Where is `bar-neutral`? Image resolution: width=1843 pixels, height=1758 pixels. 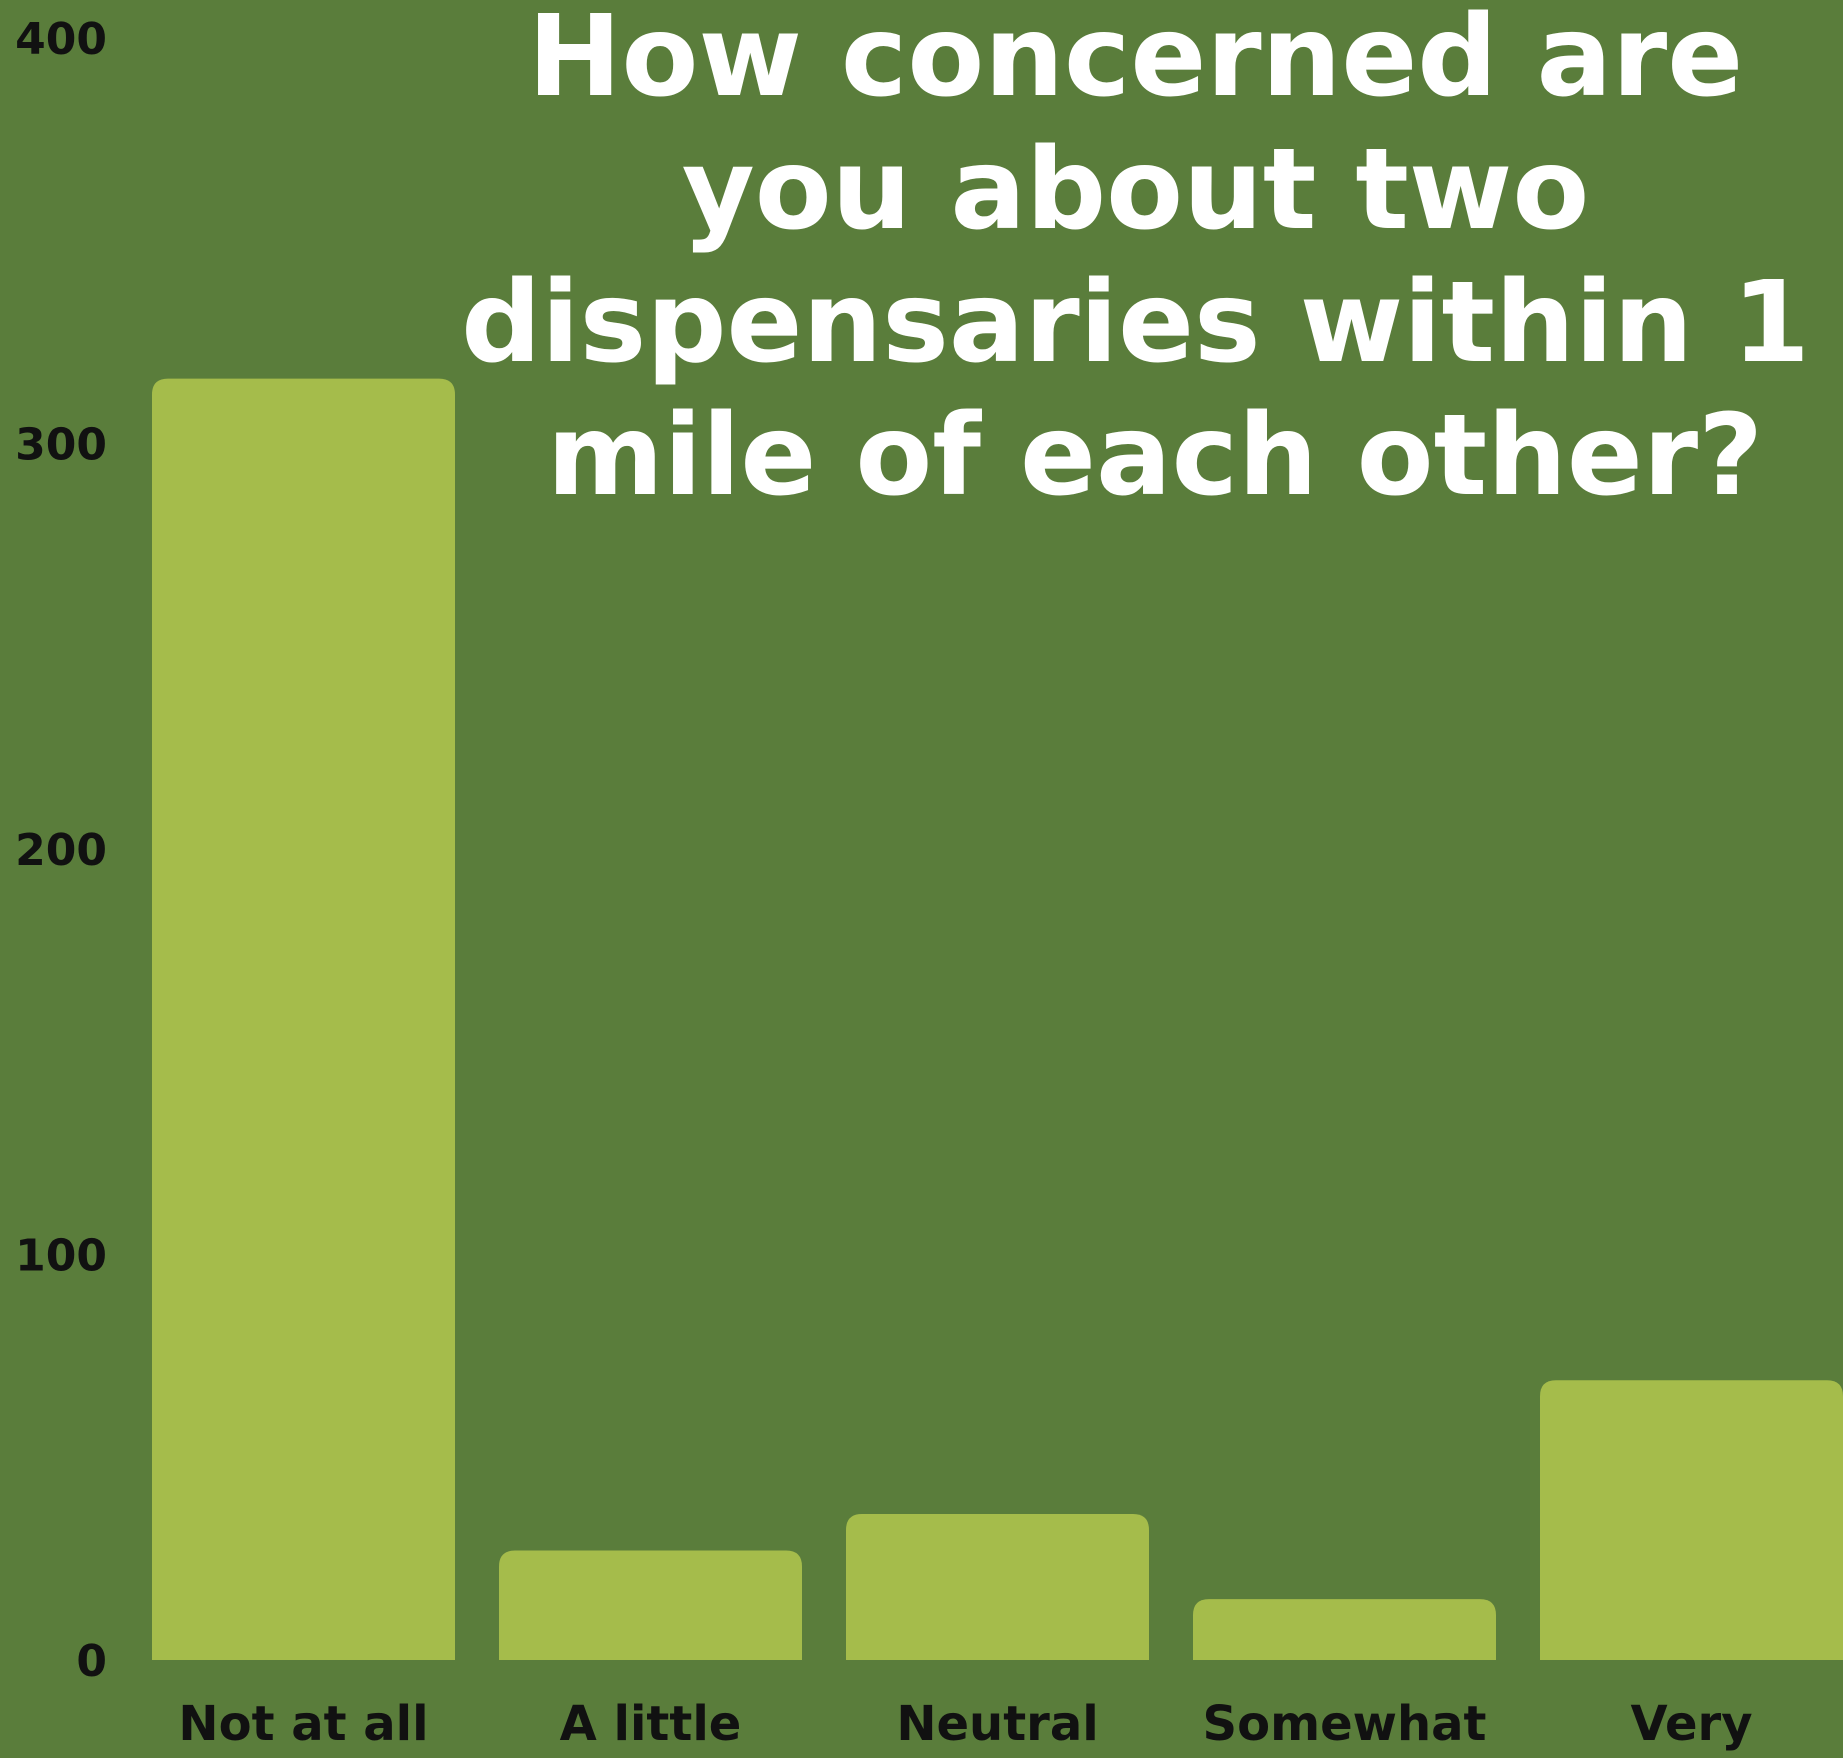
bar-neutral is located at coordinates (997, 1587).